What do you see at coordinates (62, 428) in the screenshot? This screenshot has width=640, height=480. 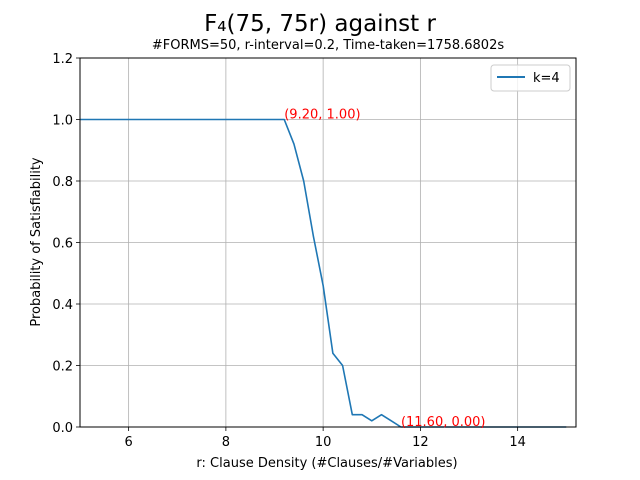 I see `y-tick-label: 0.0` at bounding box center [62, 428].